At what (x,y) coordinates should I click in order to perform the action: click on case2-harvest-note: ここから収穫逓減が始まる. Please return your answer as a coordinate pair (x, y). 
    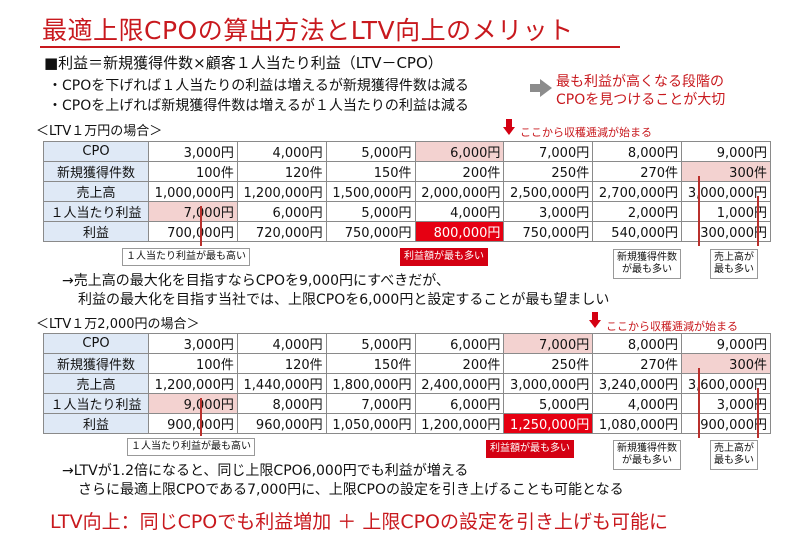
    Looking at the image, I should click on (672, 326).